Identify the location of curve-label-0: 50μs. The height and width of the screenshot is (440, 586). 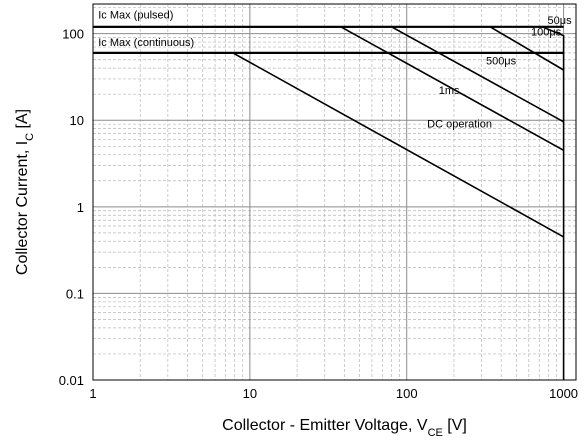
(560, 21).